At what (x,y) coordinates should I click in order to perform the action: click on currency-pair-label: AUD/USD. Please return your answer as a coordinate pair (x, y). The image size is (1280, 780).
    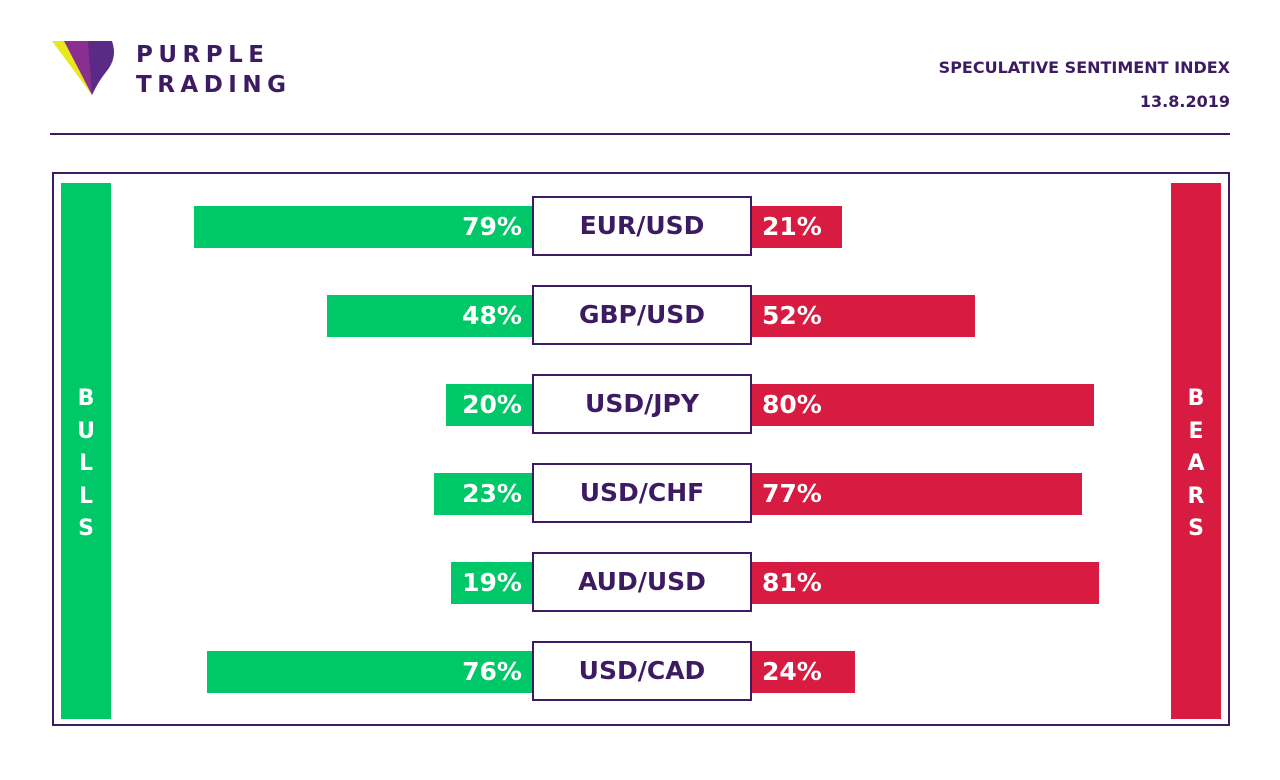
    Looking at the image, I should click on (642, 582).